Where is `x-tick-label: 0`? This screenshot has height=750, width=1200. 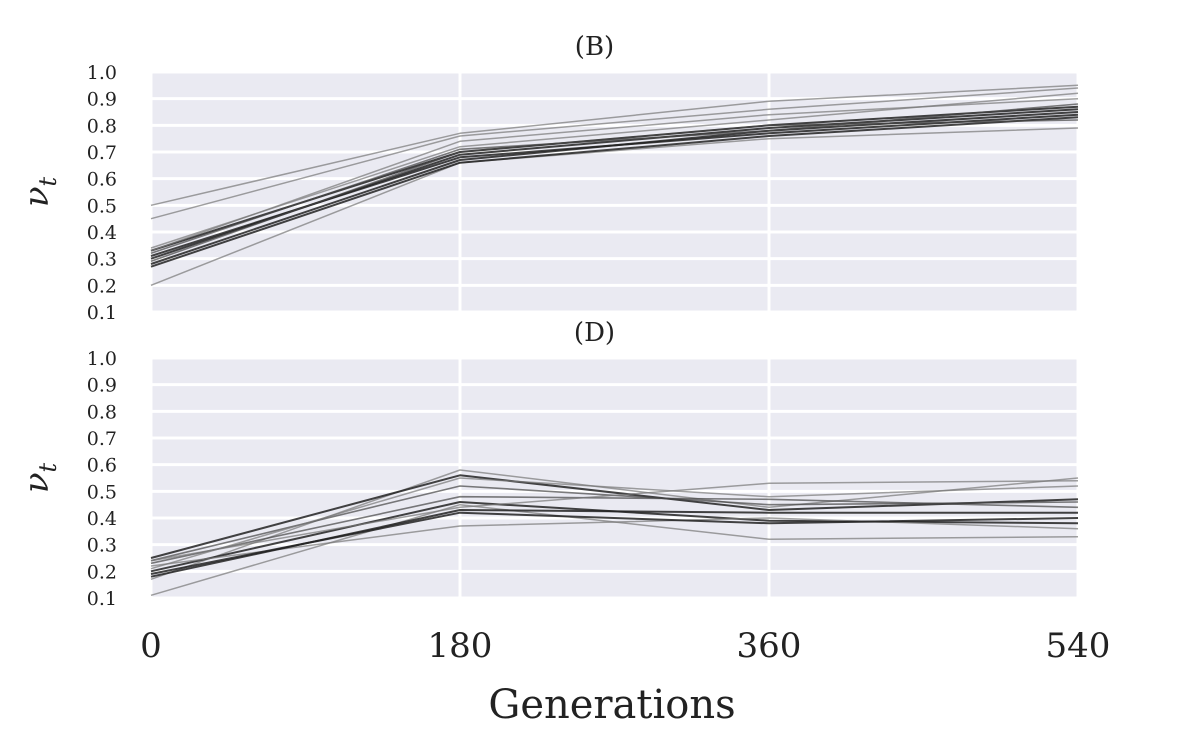
x-tick-label: 0 is located at coordinates (151, 646).